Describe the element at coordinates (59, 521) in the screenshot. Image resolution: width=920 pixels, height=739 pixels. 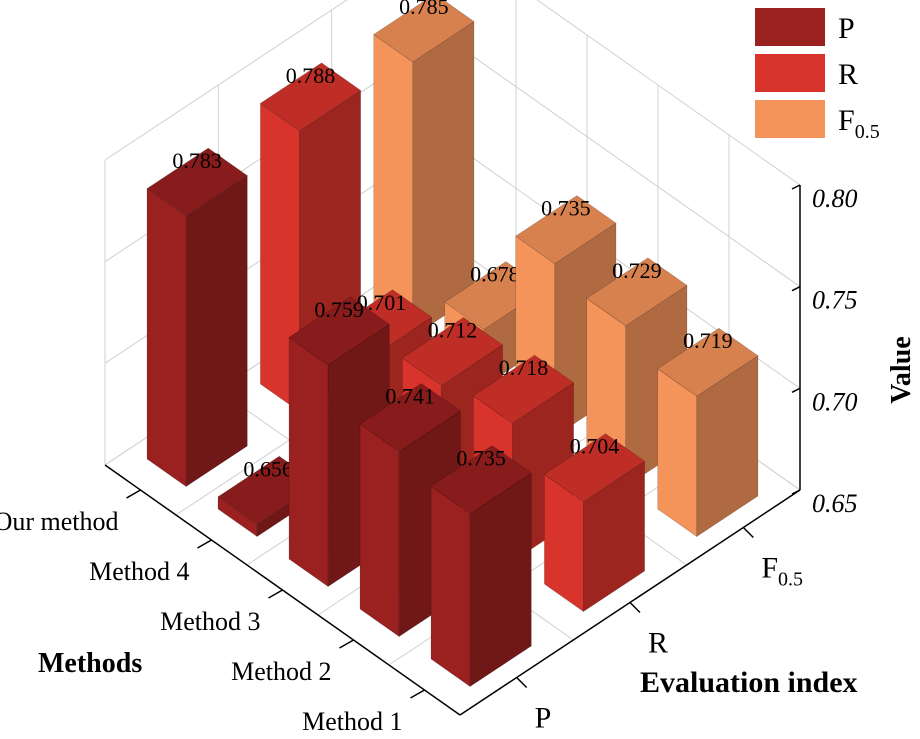
I see `method-tick-label: Our method` at that location.